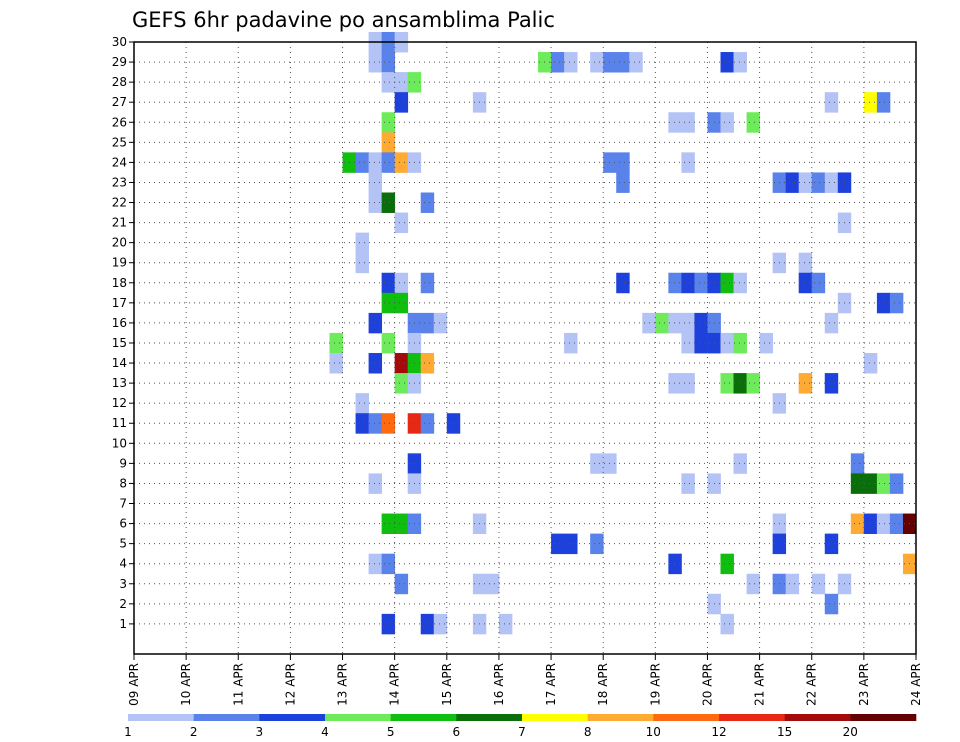 Image resolution: width=960 pixels, height=742 pixels. What do you see at coordinates (653, 732) in the screenshot?
I see `colorbar-label: 10` at bounding box center [653, 732].